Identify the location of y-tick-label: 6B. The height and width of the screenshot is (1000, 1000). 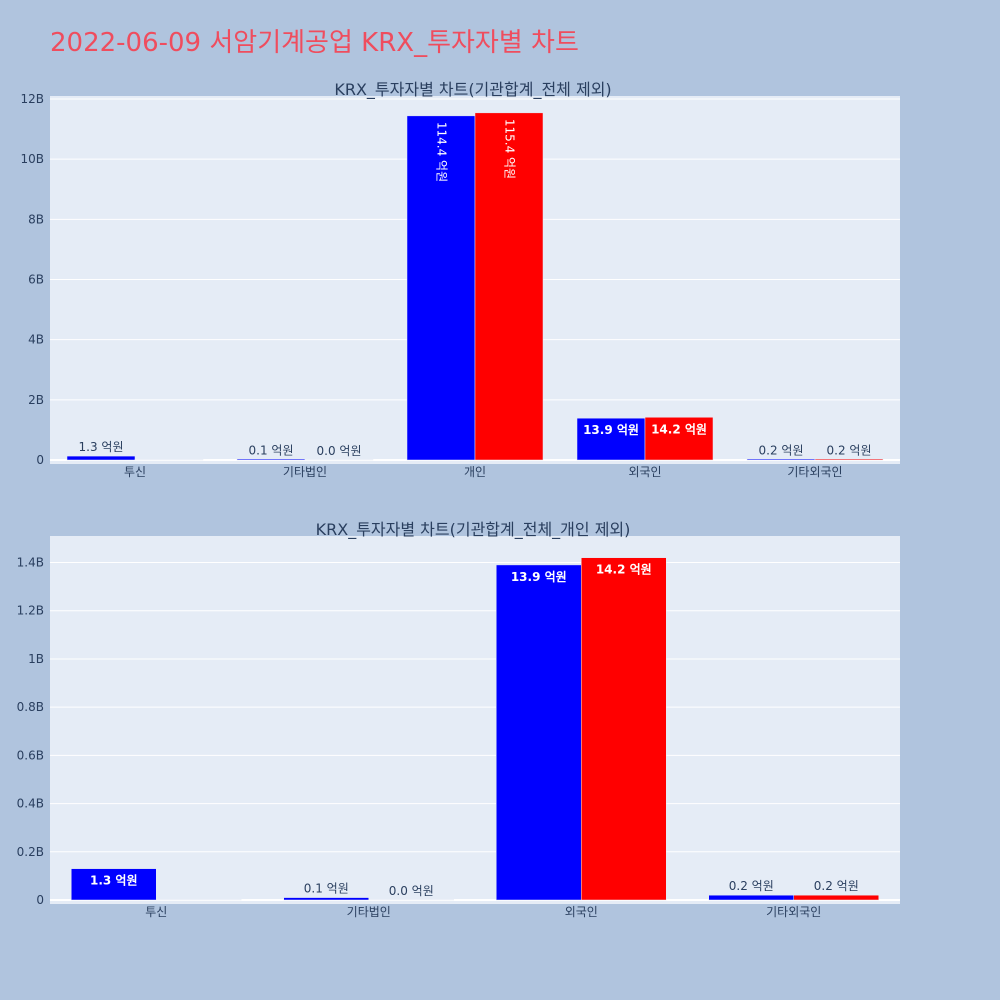
(36, 280).